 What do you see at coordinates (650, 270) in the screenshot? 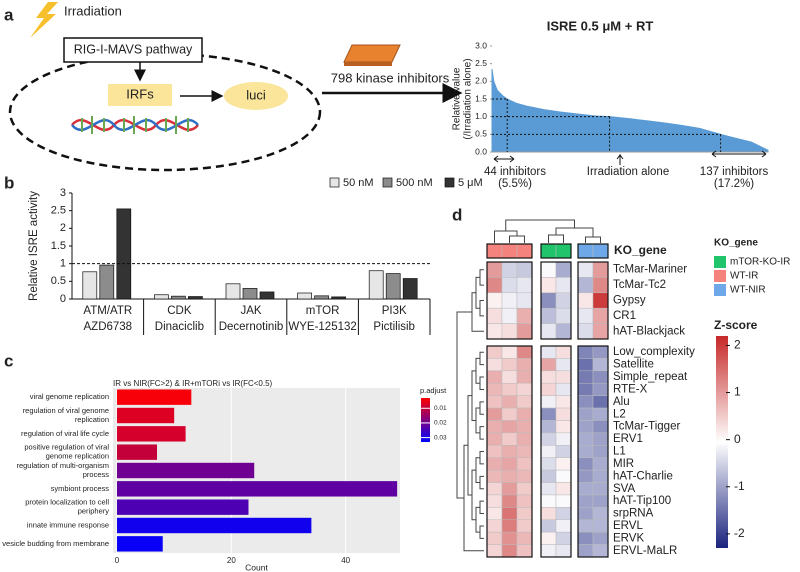
I see `row-label: TcMar-Mariner` at bounding box center [650, 270].